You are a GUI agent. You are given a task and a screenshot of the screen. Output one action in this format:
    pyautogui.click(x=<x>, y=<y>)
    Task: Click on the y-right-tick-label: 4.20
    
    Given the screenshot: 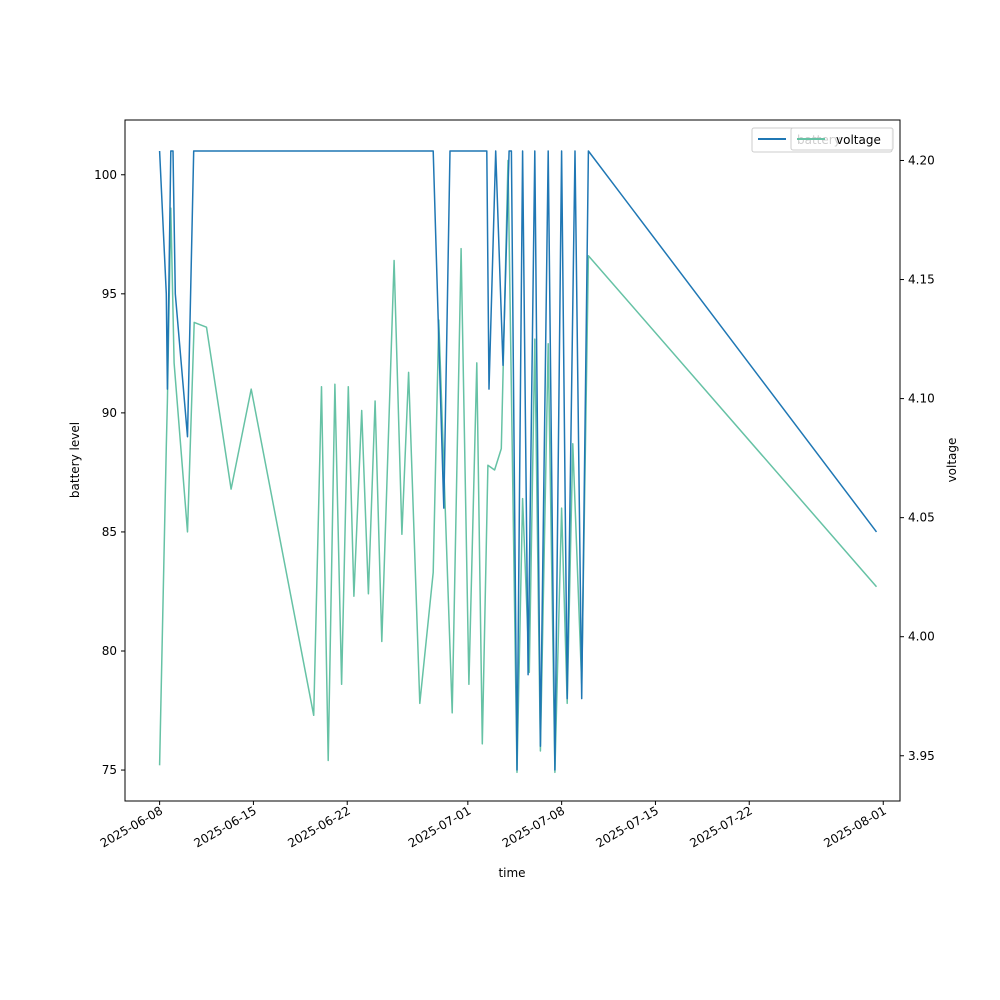 What is the action you would take?
    pyautogui.click(x=921, y=160)
    